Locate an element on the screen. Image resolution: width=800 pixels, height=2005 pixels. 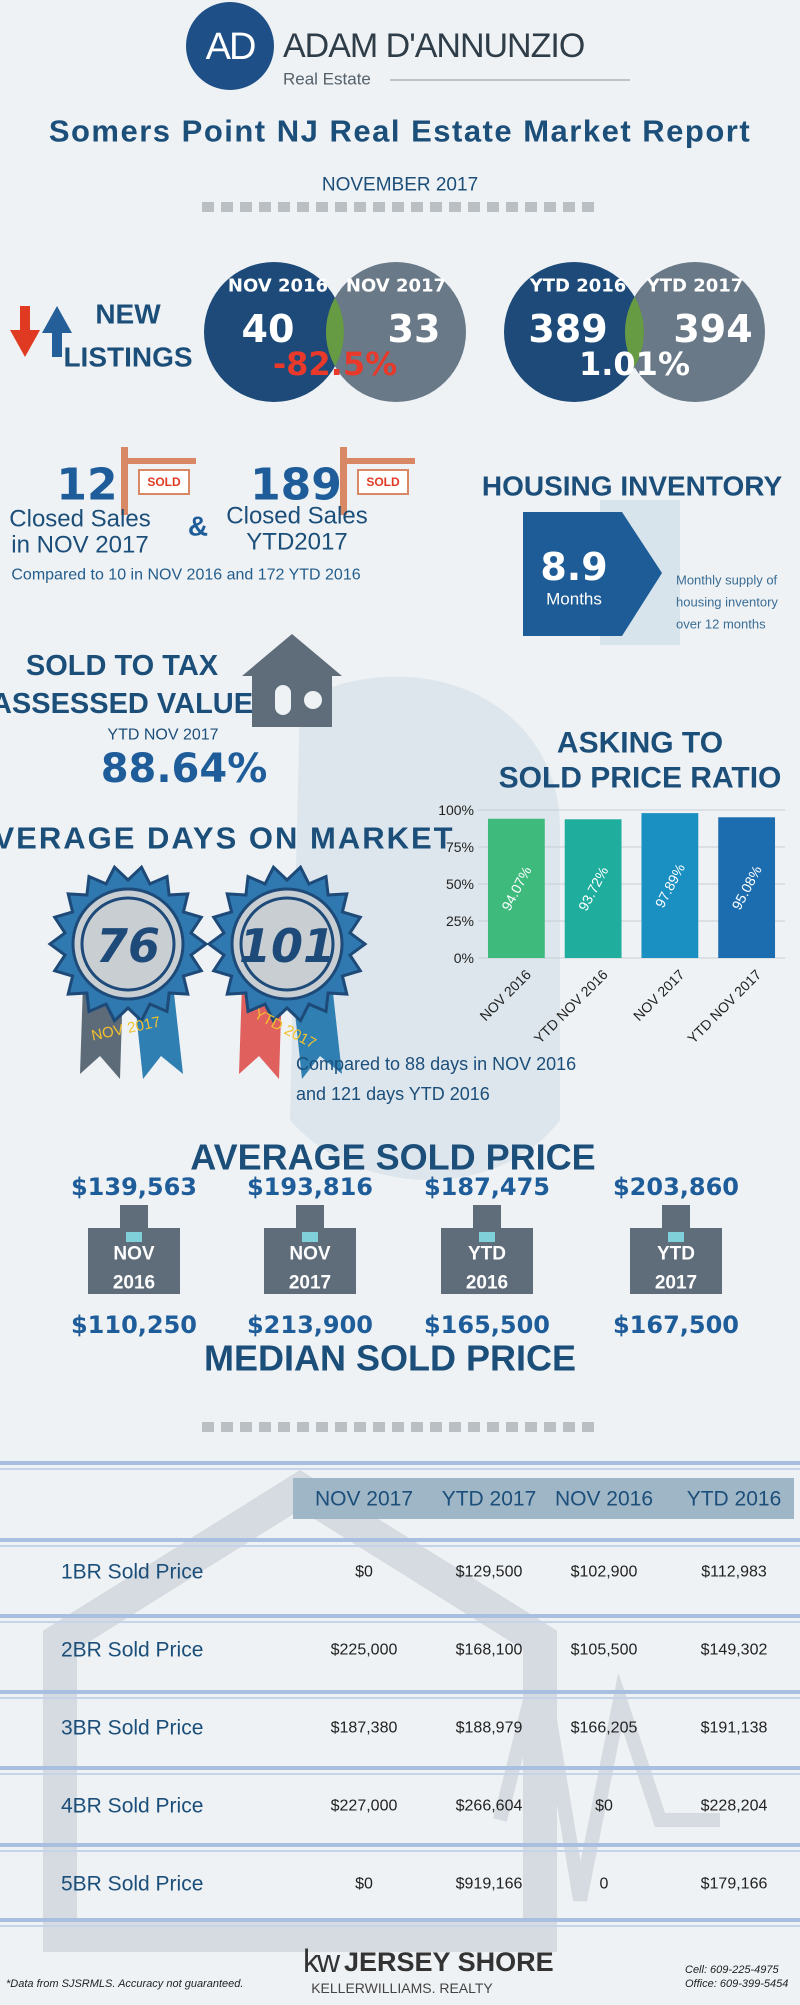
kw-sub: KELLERWILLIAMS. REALTY is located at coordinates (402, 1988).